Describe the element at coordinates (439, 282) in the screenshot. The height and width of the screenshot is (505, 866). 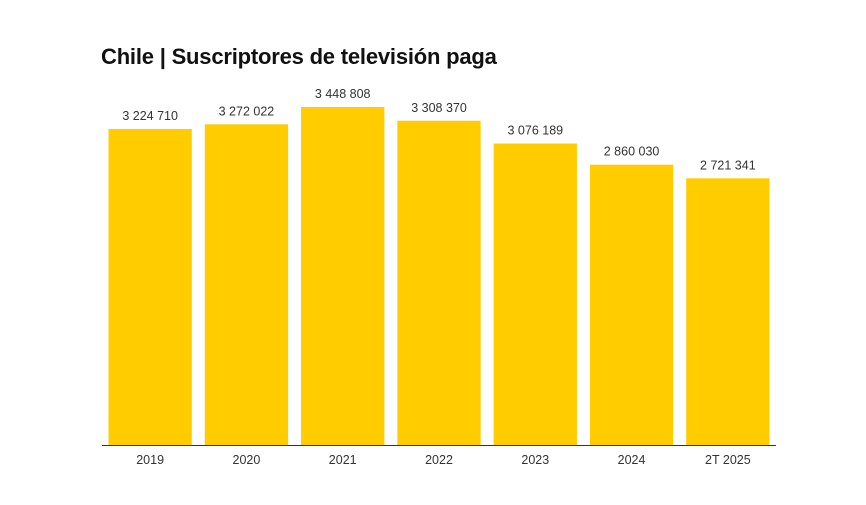
I see `bar-2022` at that location.